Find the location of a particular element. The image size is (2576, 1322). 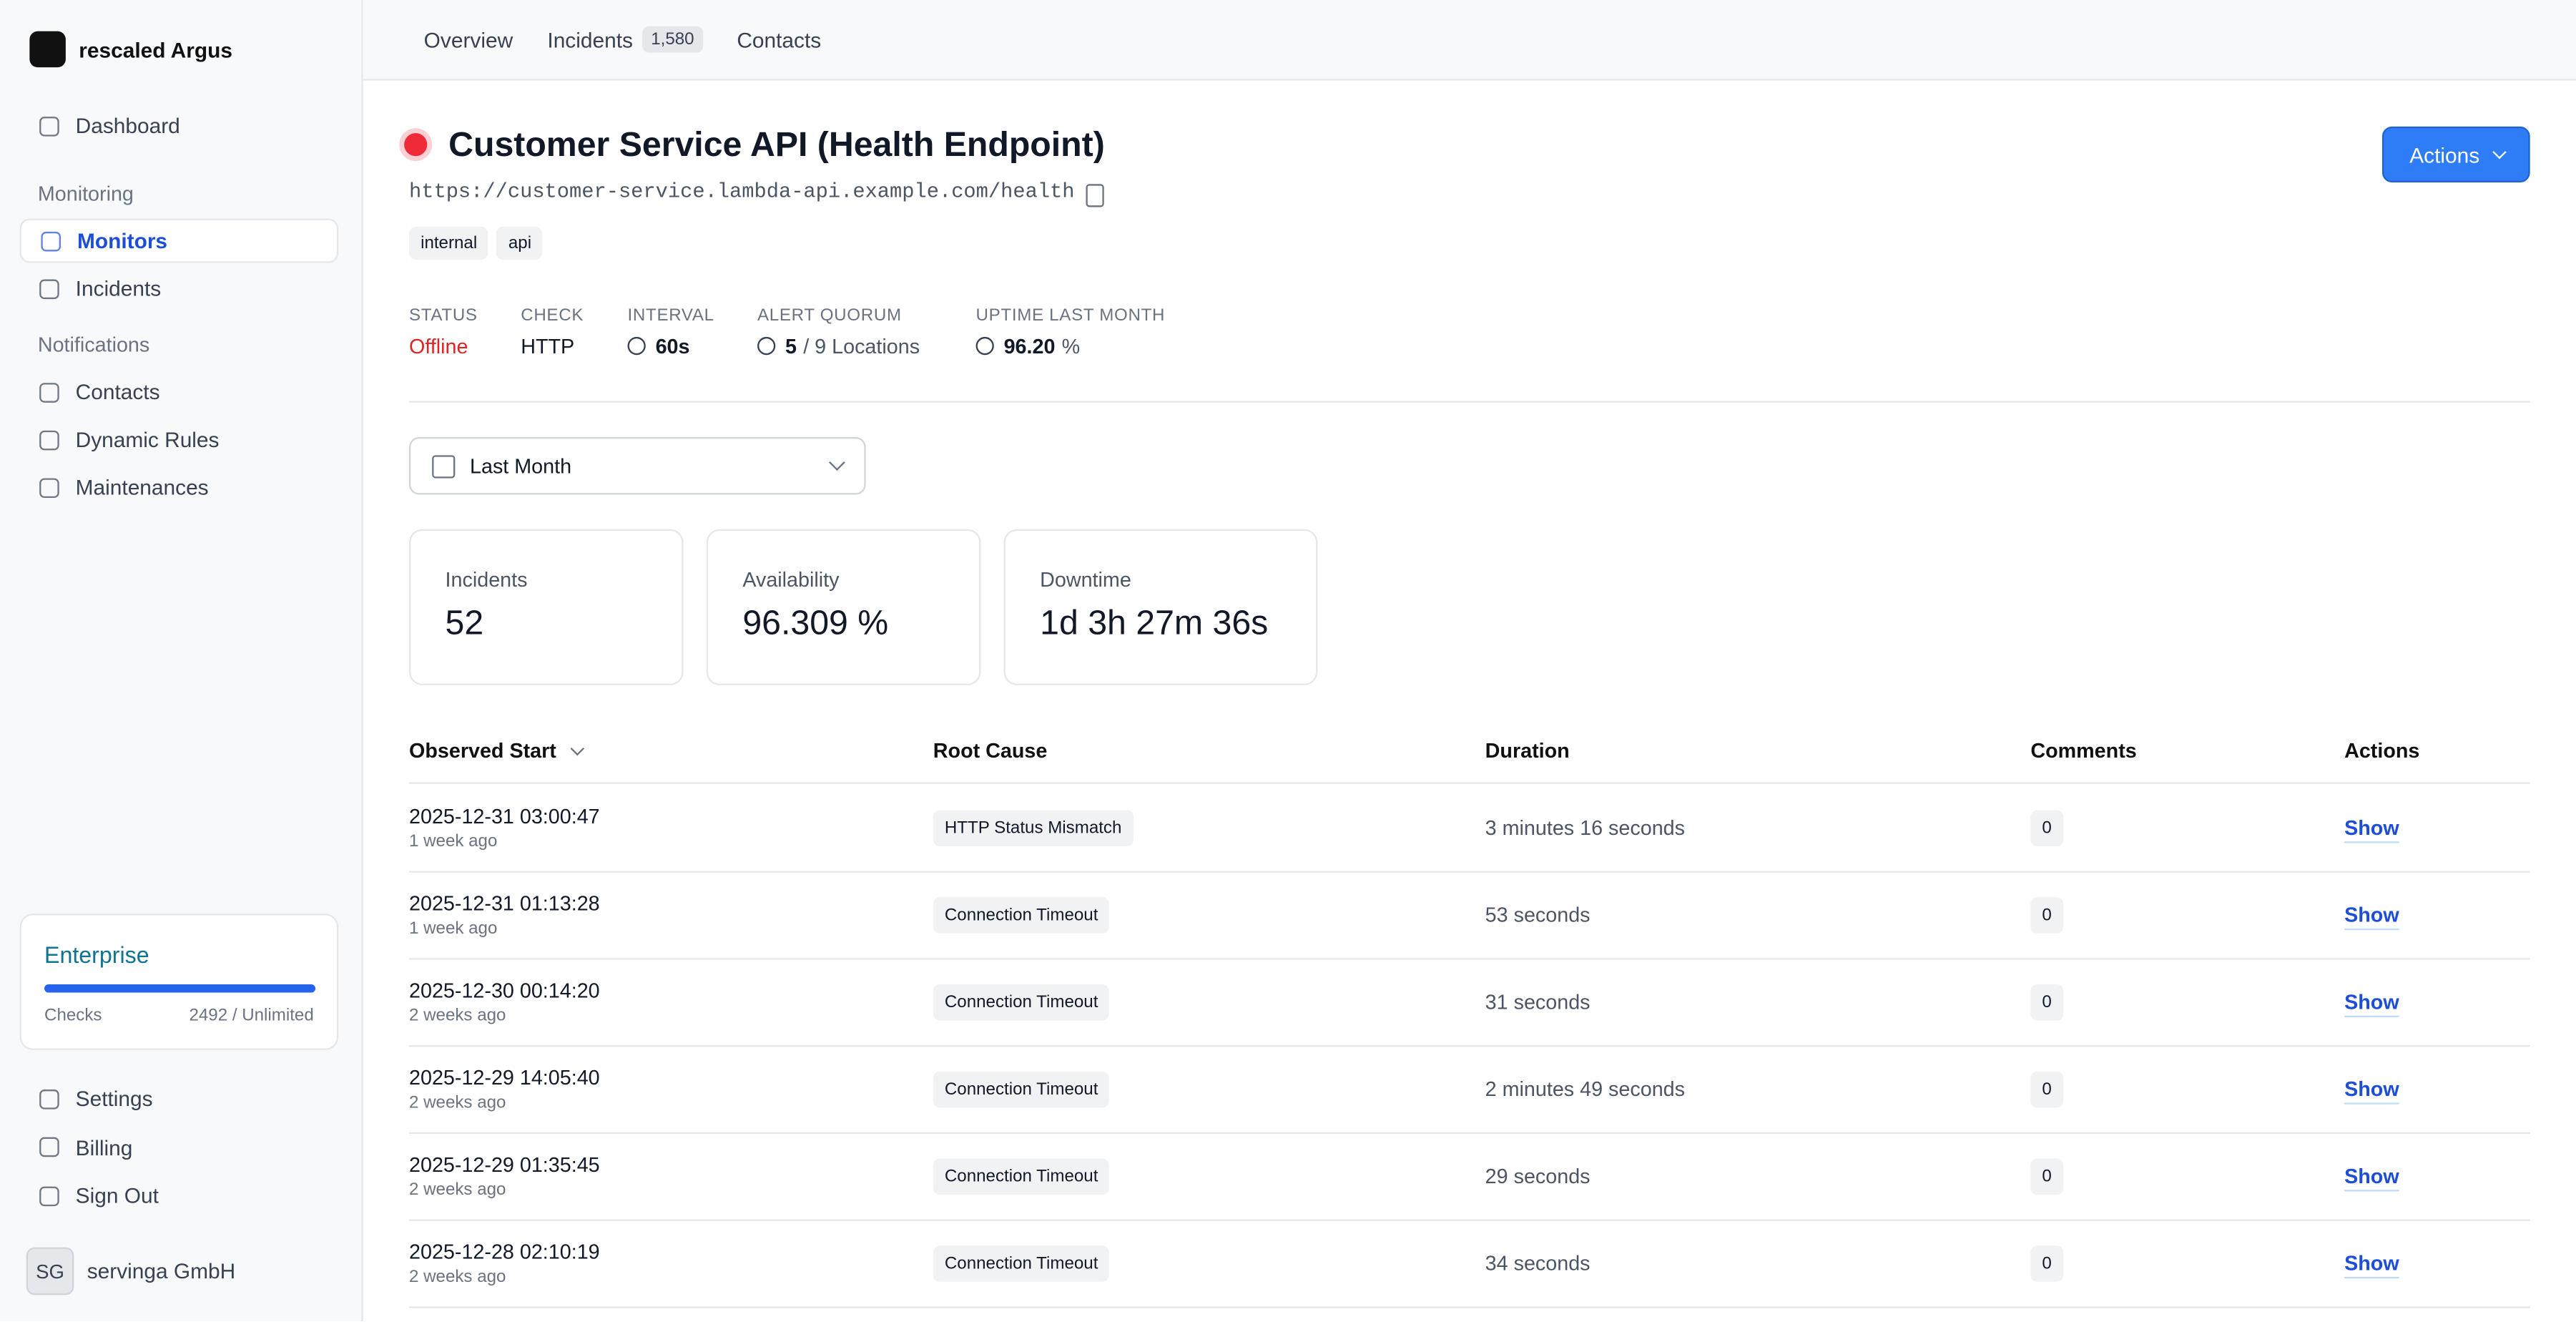

header-label: Comments is located at coordinates (2084, 751).